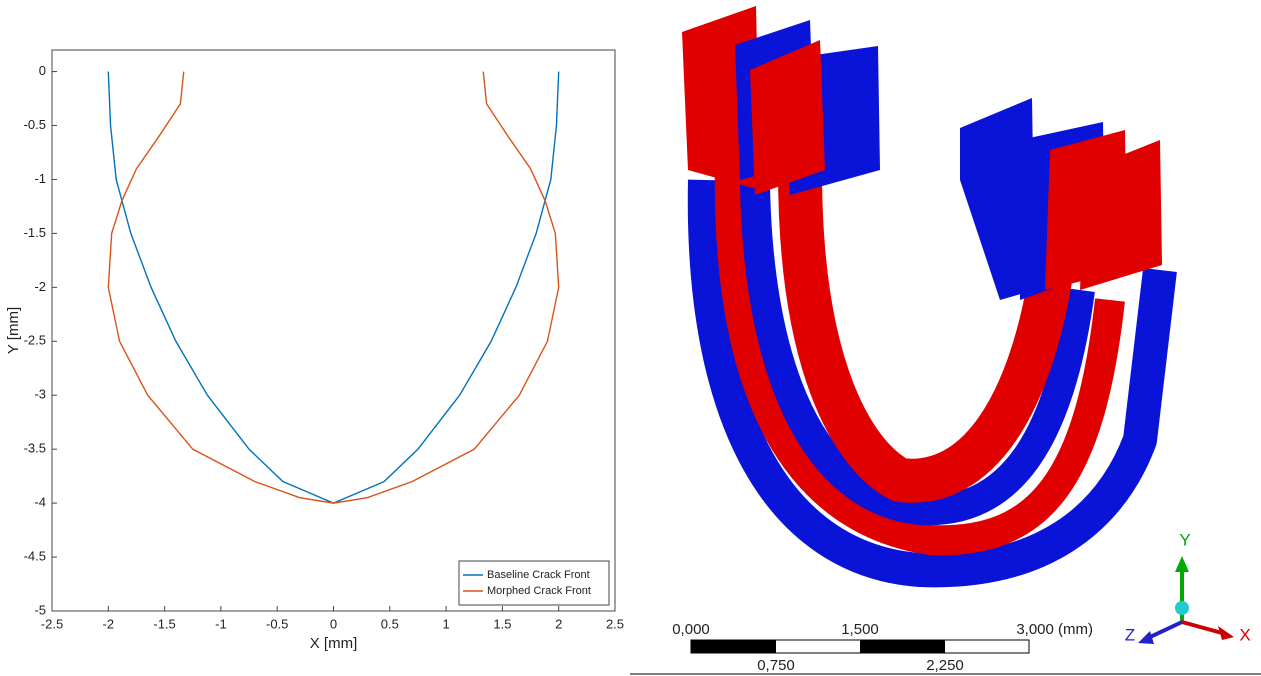 The width and height of the screenshot is (1261, 676). I want to click on x-axis-label: X [mm], so click(334, 643).